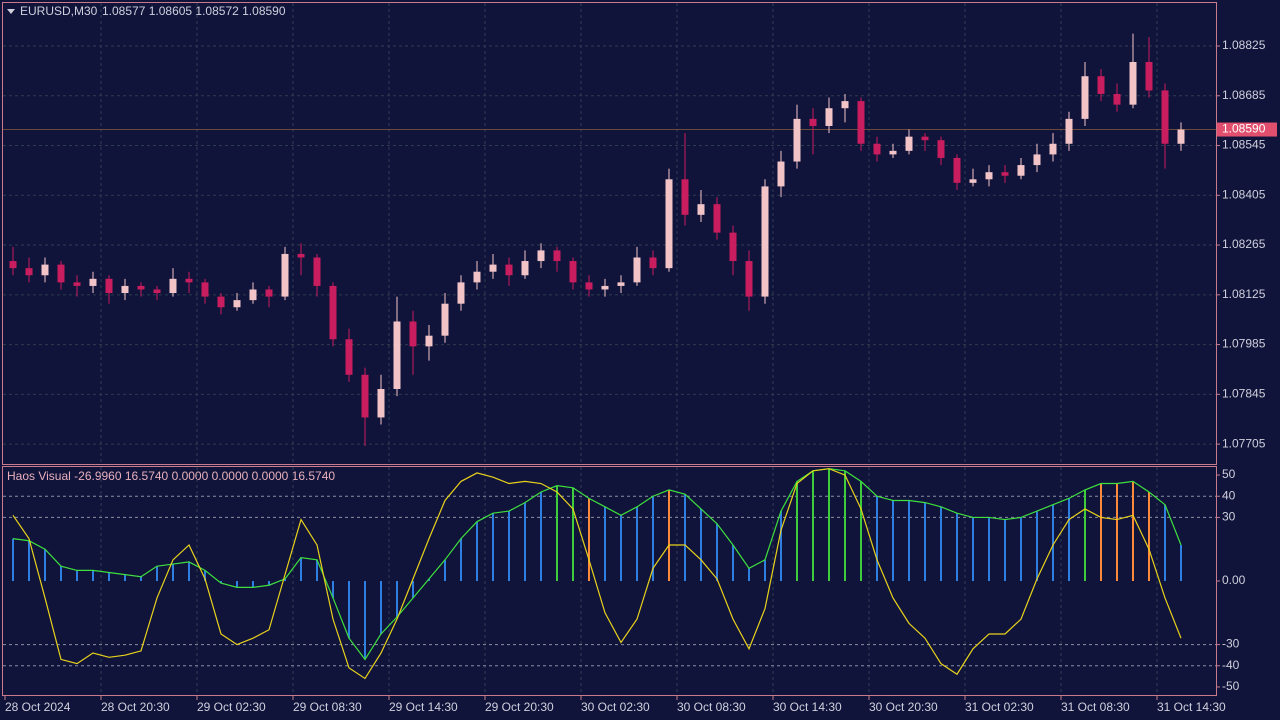  I want to click on y-tick-label: 1.08685, so click(1244, 95).